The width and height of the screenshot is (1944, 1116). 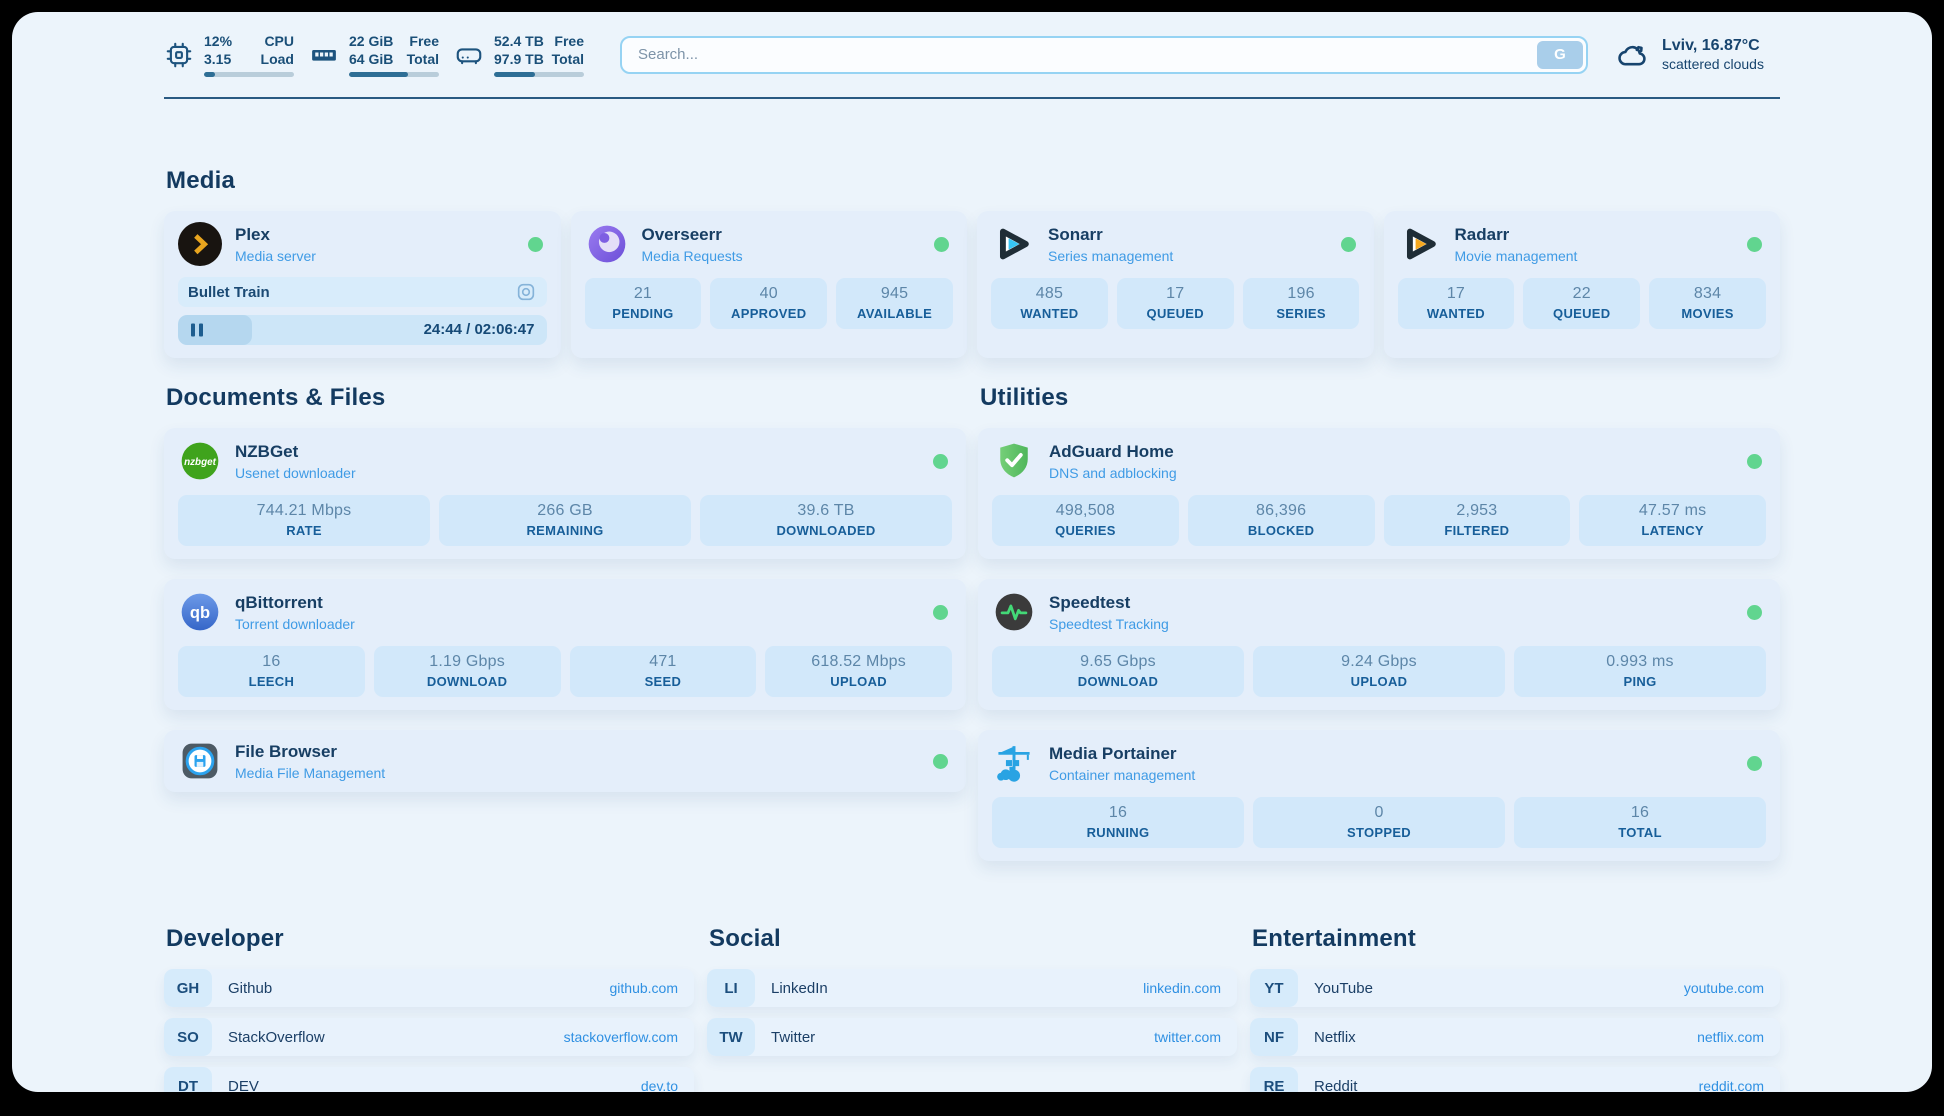 I want to click on stat-tile: 266 GB REMAINING, so click(x=565, y=521).